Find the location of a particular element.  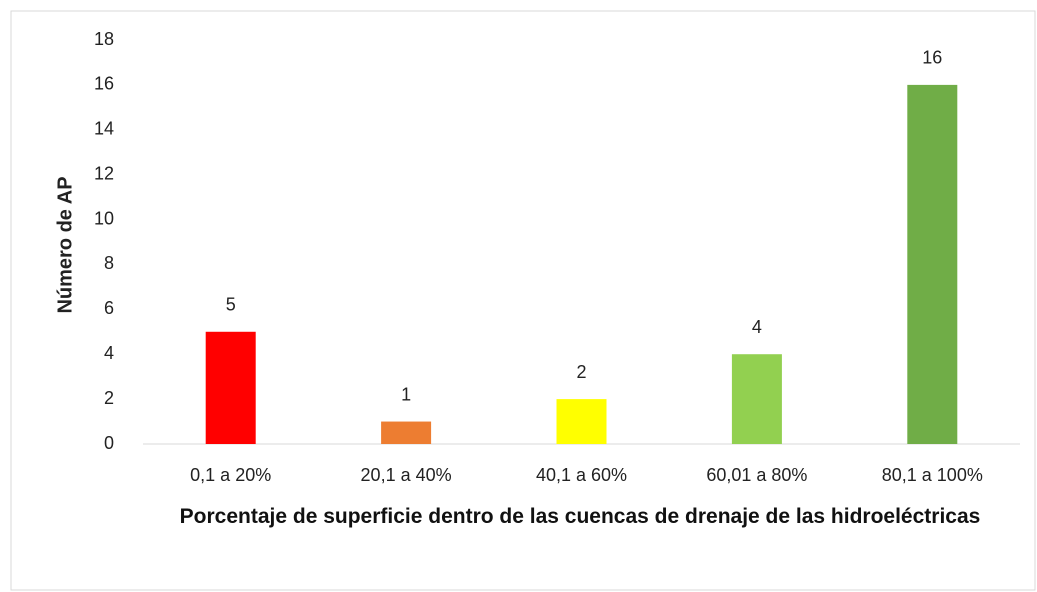

y-tick-label: 4 is located at coordinates (109, 353).